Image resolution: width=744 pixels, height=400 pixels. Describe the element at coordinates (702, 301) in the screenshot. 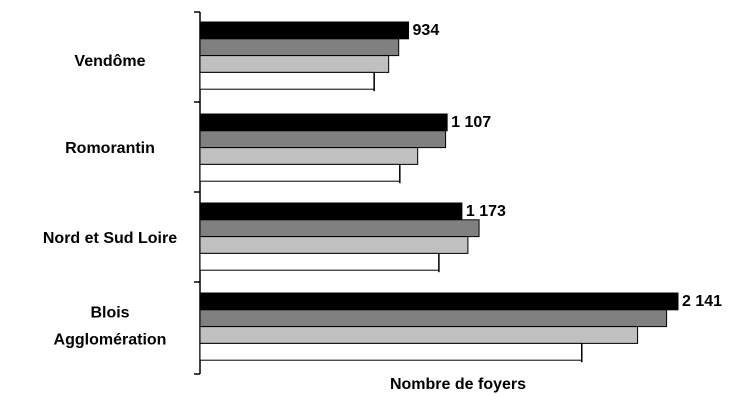

I see `value-label: 2 141` at that location.